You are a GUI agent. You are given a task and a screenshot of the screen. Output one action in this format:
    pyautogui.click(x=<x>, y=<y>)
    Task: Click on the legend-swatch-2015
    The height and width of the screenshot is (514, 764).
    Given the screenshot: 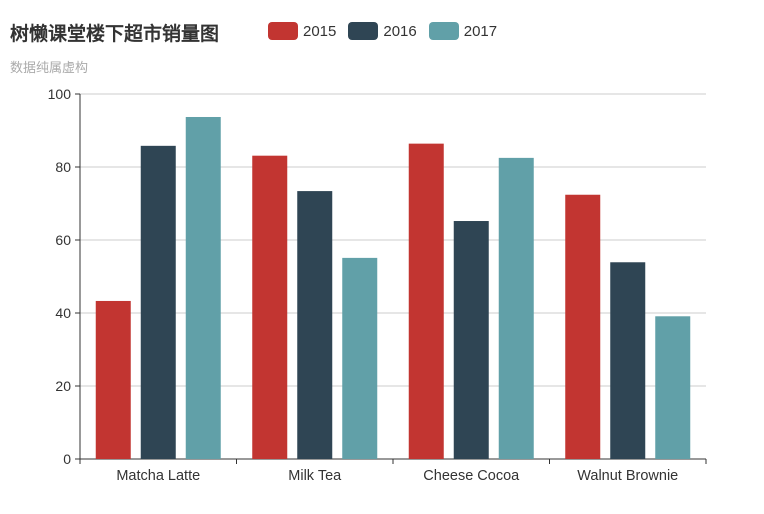 What is the action you would take?
    pyautogui.click(x=283, y=31)
    